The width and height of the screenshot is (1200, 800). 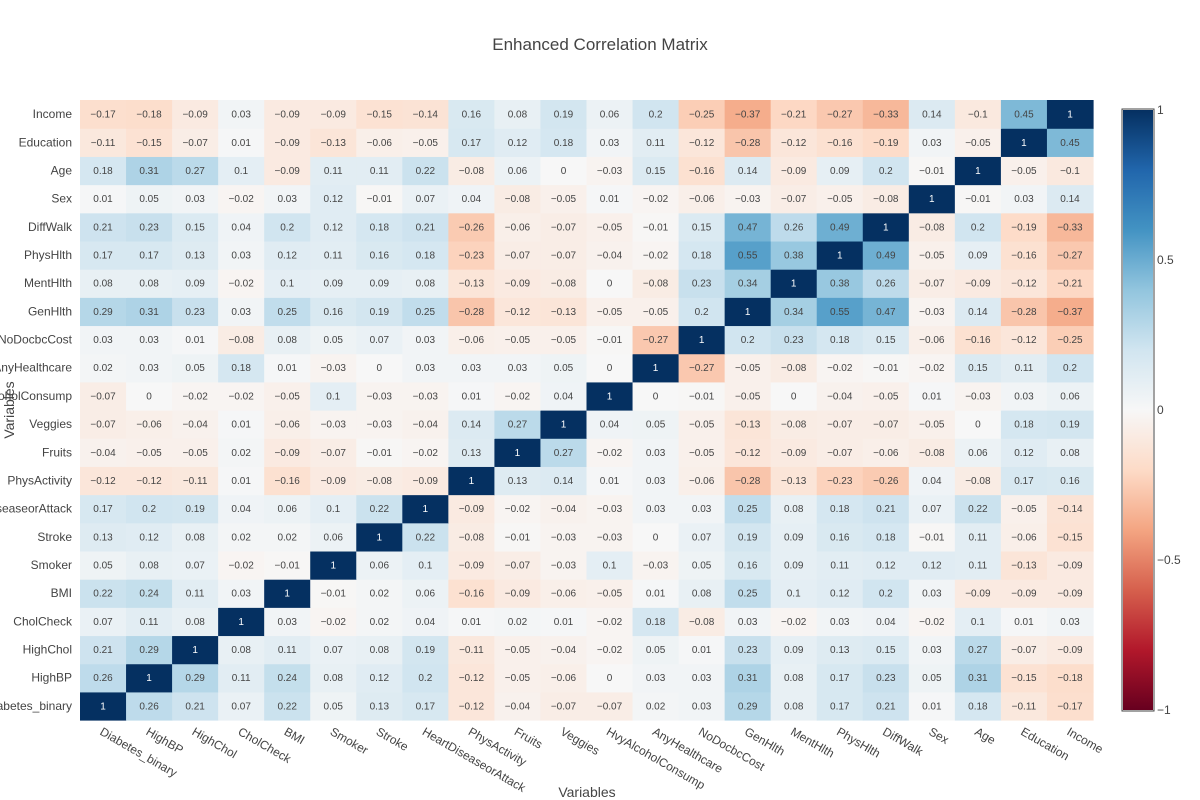 What do you see at coordinates (748, 566) in the screenshot?
I see `cell-value-label: 0.16` at bounding box center [748, 566].